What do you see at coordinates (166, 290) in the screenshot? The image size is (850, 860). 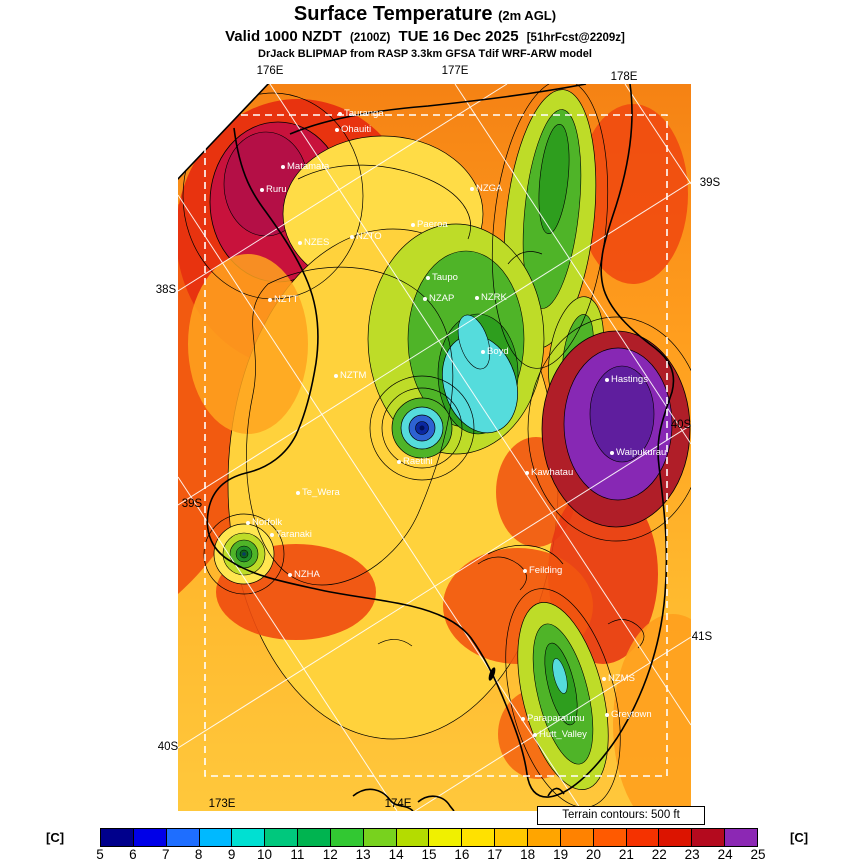 I see `grid-label-38S: 38S` at bounding box center [166, 290].